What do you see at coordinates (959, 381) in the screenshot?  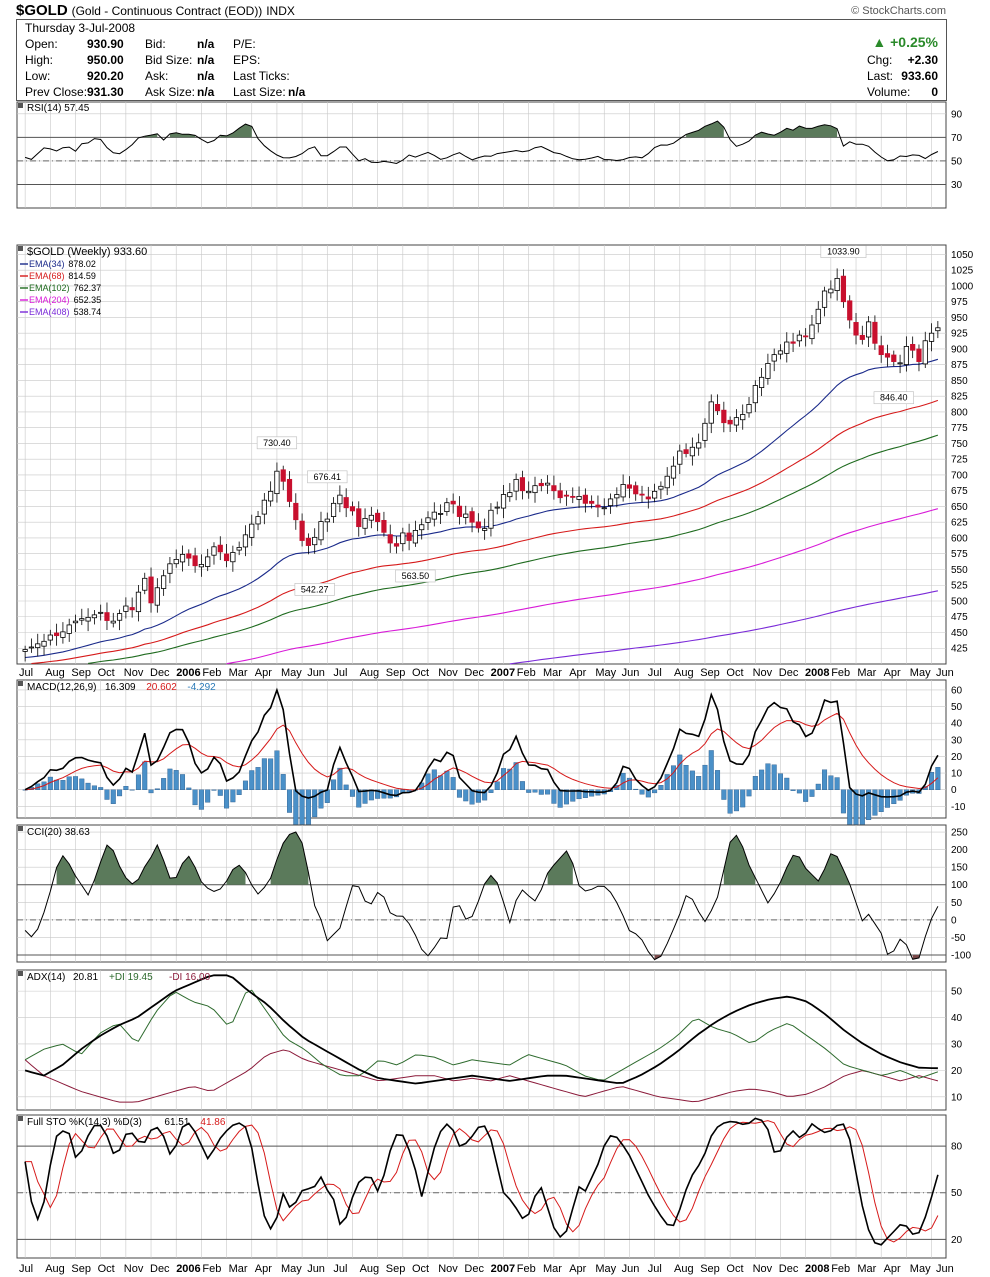 I see `y-tick-label: 850` at bounding box center [959, 381].